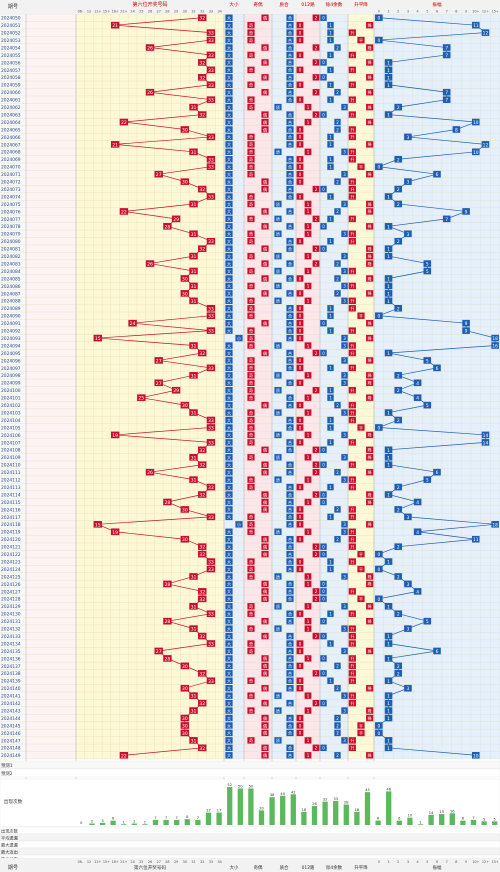 Image resolution: width=500 pixels, height=872 pixels. What do you see at coordinates (408, 138) in the screenshot?
I see `amp-ball-label: 3` at bounding box center [408, 138].